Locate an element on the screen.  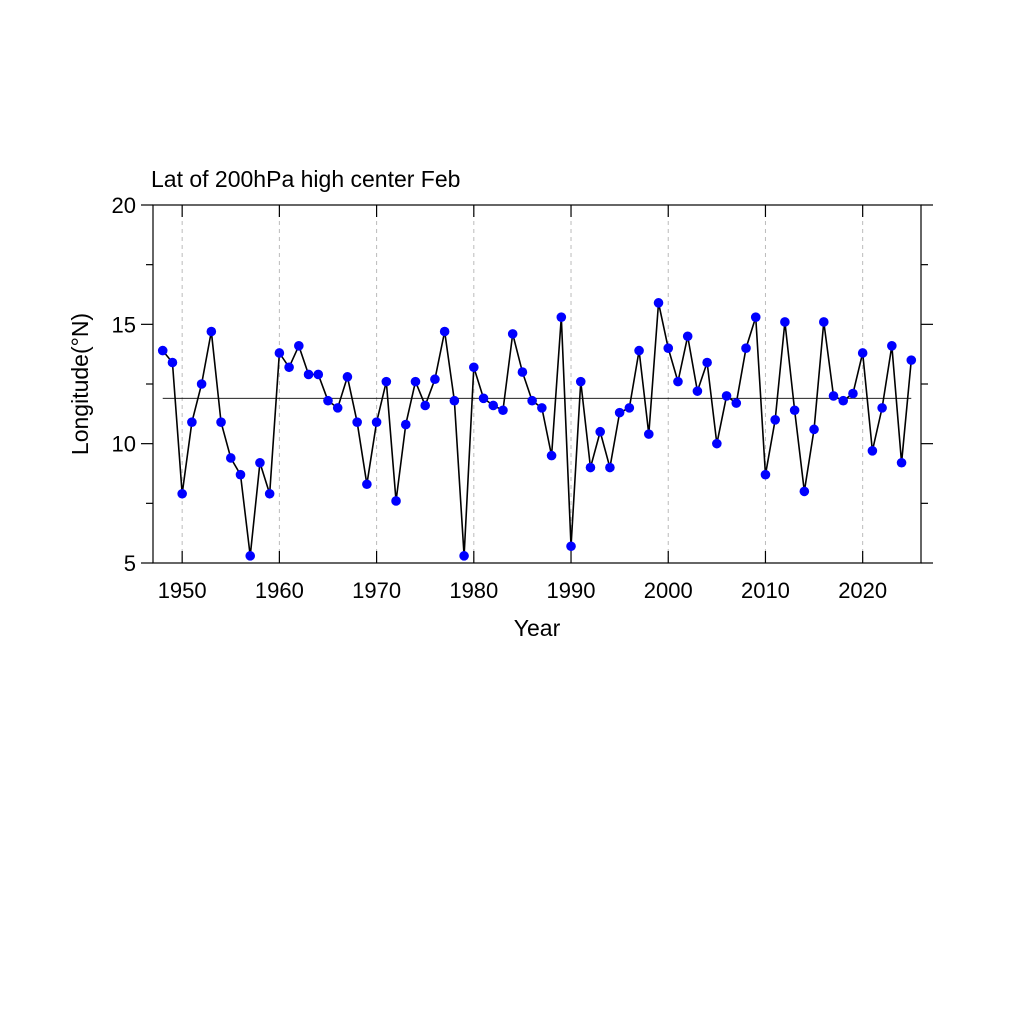
x-tick-label: 2020 is located at coordinates (862, 590).